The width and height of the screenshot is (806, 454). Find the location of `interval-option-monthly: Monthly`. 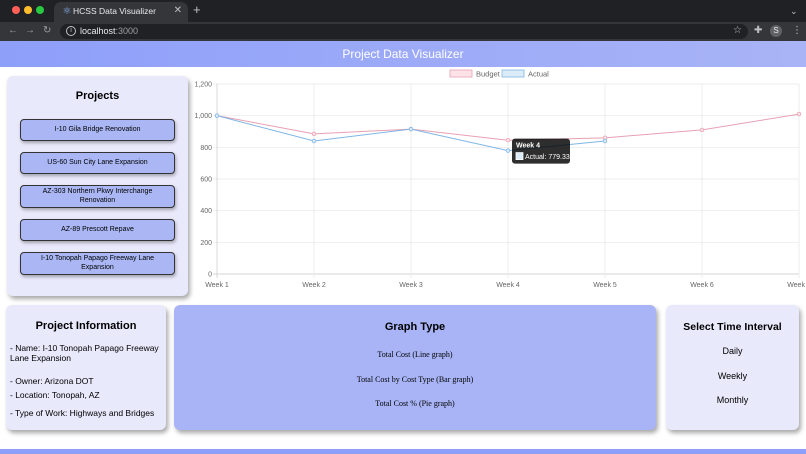

interval-option-monthly: Monthly is located at coordinates (732, 400).